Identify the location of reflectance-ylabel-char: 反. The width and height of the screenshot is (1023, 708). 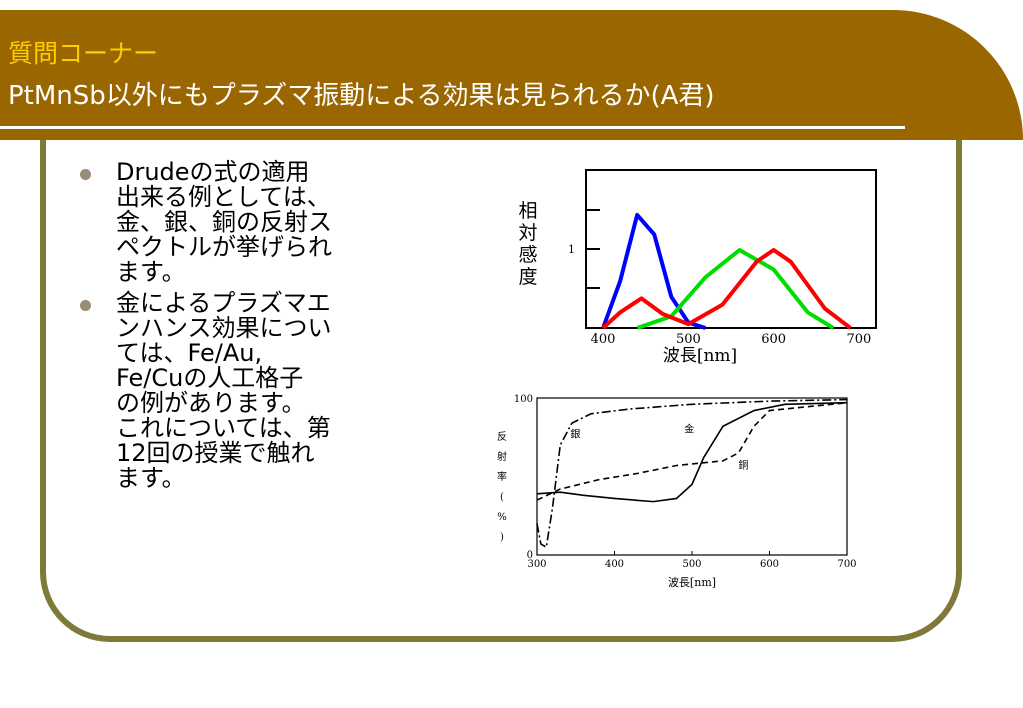
(502, 437).